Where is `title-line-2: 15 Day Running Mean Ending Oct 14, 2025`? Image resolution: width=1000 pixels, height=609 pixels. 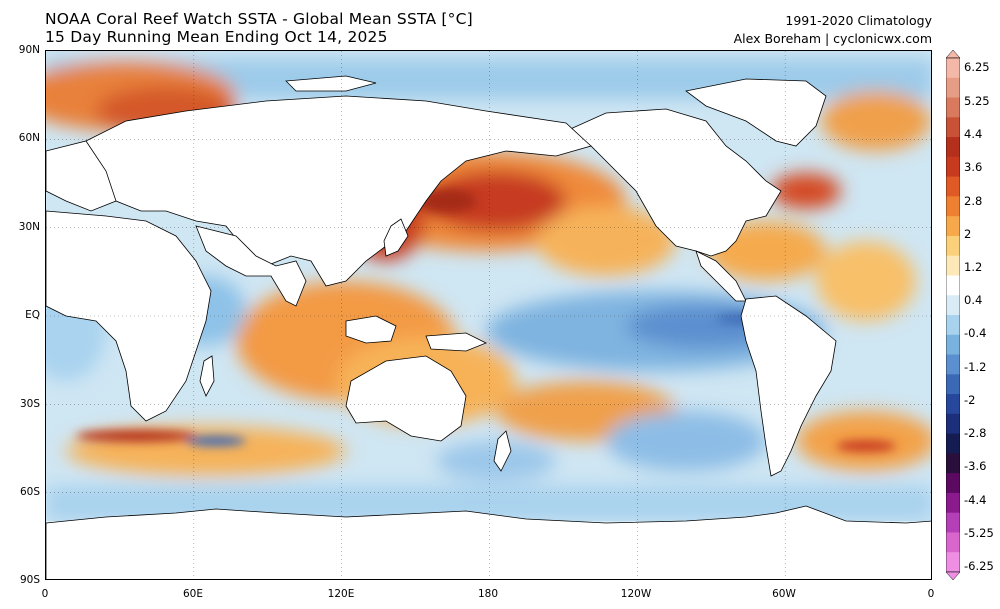 title-line-2: 15 Day Running Mean Ending Oct 14, 2025 is located at coordinates (216, 37).